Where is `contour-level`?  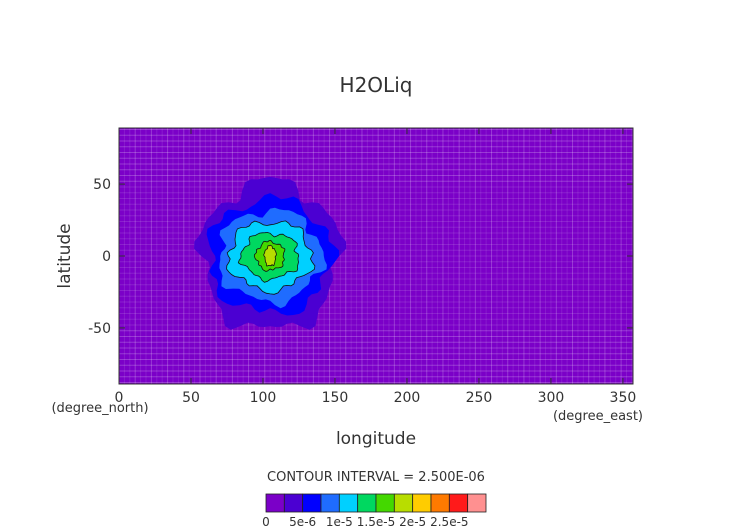 contour-level is located at coordinates (270, 255).